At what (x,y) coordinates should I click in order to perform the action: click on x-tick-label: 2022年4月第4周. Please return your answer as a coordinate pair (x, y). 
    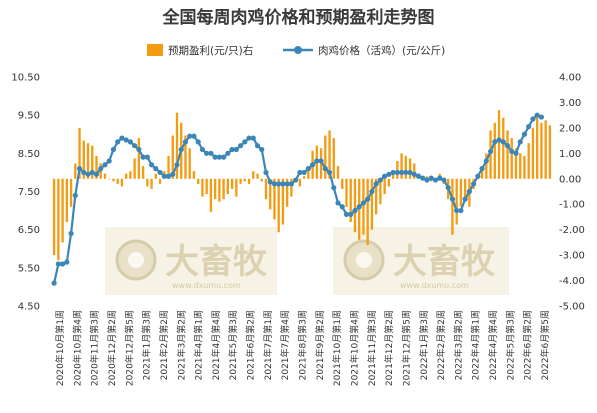
    Looking at the image, I should click on (493, 345).